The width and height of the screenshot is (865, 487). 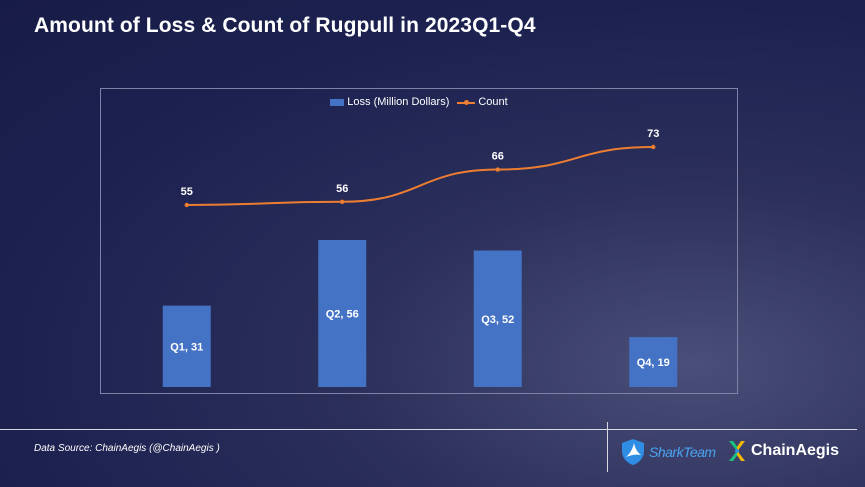 I want to click on bar-q1, so click(x=186, y=346).